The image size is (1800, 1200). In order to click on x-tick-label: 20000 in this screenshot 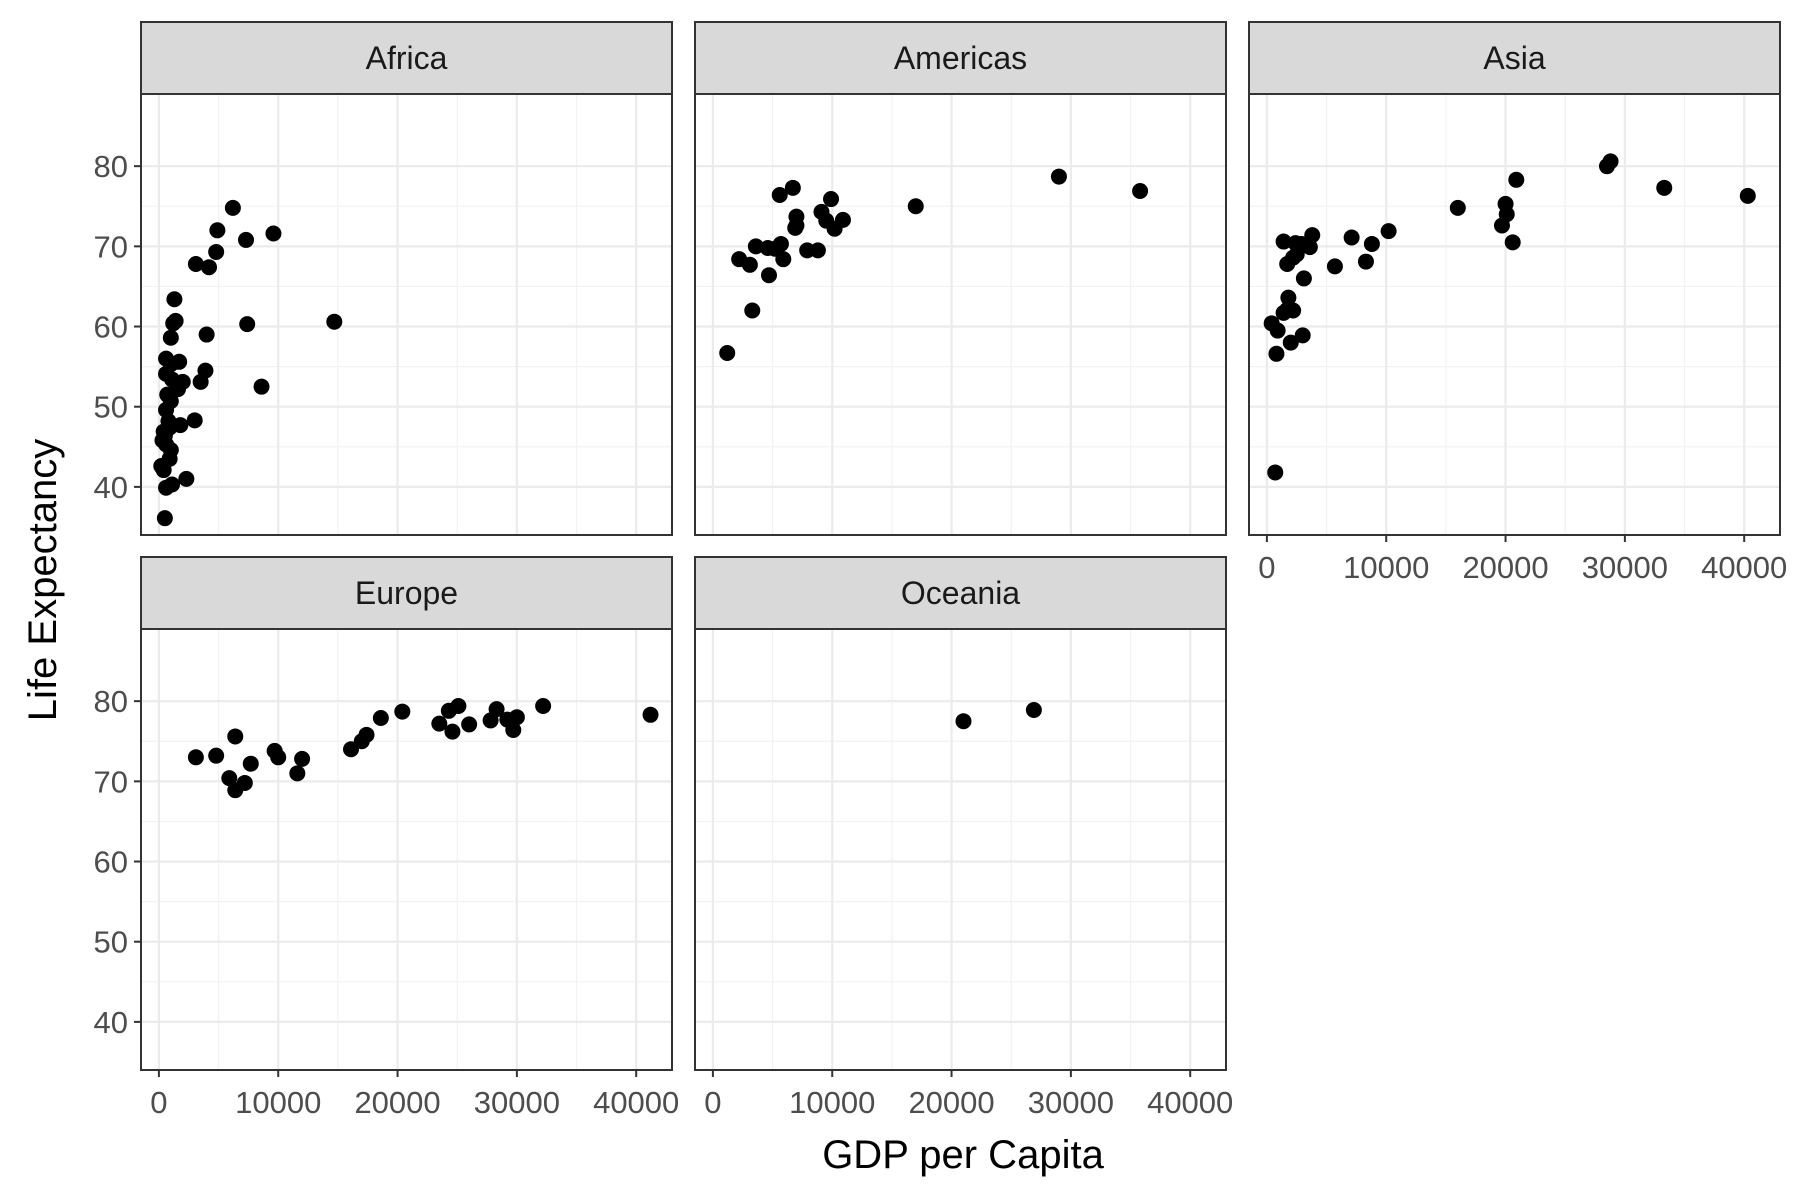, I will do `click(397, 1102)`.